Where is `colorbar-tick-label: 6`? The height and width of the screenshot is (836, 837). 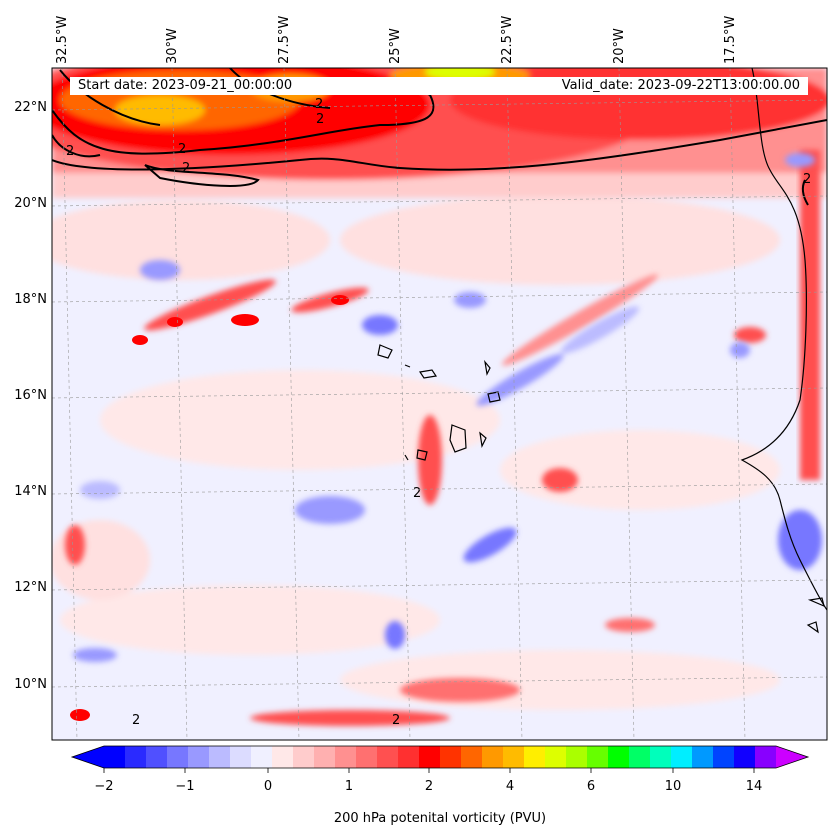
colorbar-tick-label: 6 is located at coordinates (591, 786).